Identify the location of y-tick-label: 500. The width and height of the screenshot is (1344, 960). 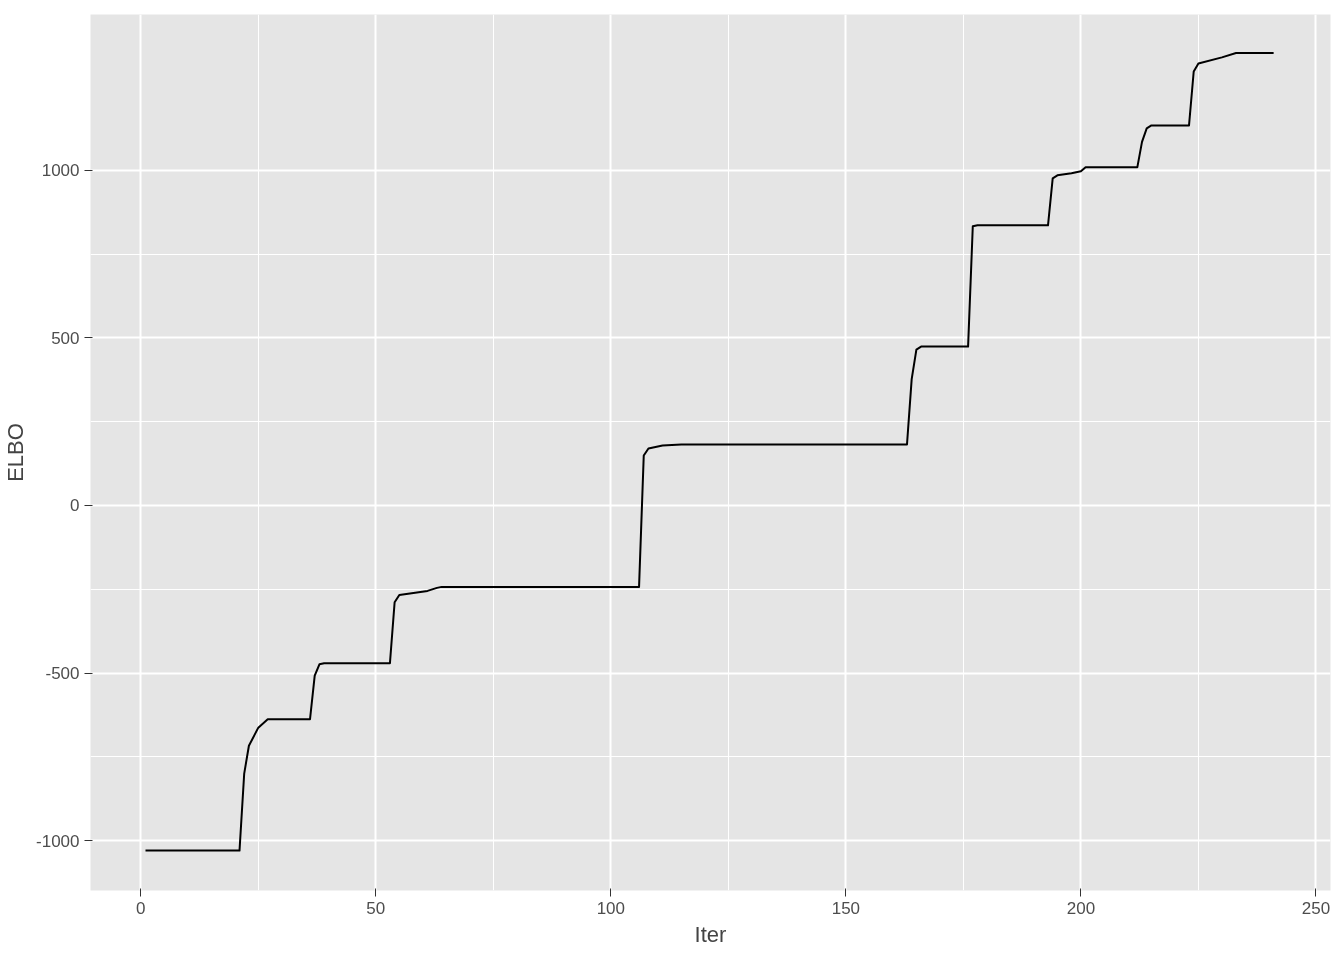
(65, 338).